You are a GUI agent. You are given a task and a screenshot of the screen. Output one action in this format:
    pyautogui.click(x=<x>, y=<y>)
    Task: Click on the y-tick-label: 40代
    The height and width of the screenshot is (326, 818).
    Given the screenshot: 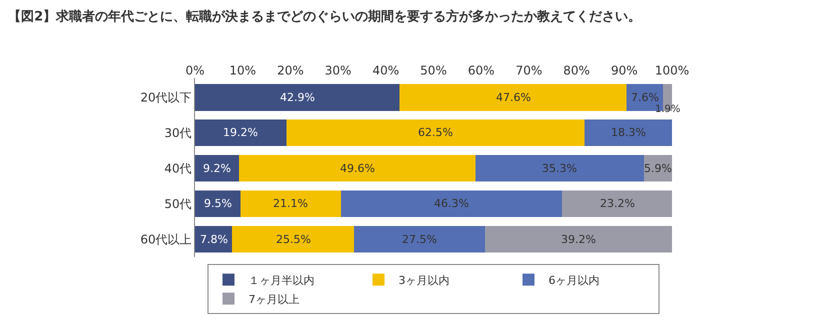 What is the action you would take?
    pyautogui.click(x=178, y=169)
    